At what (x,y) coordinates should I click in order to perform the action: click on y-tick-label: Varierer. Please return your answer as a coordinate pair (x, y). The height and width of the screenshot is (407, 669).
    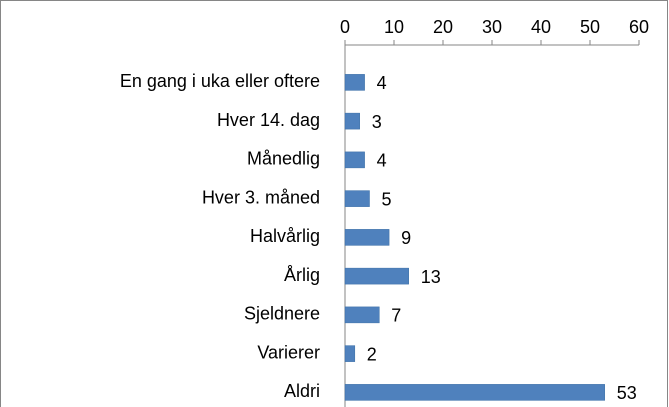
    Looking at the image, I should click on (288, 352).